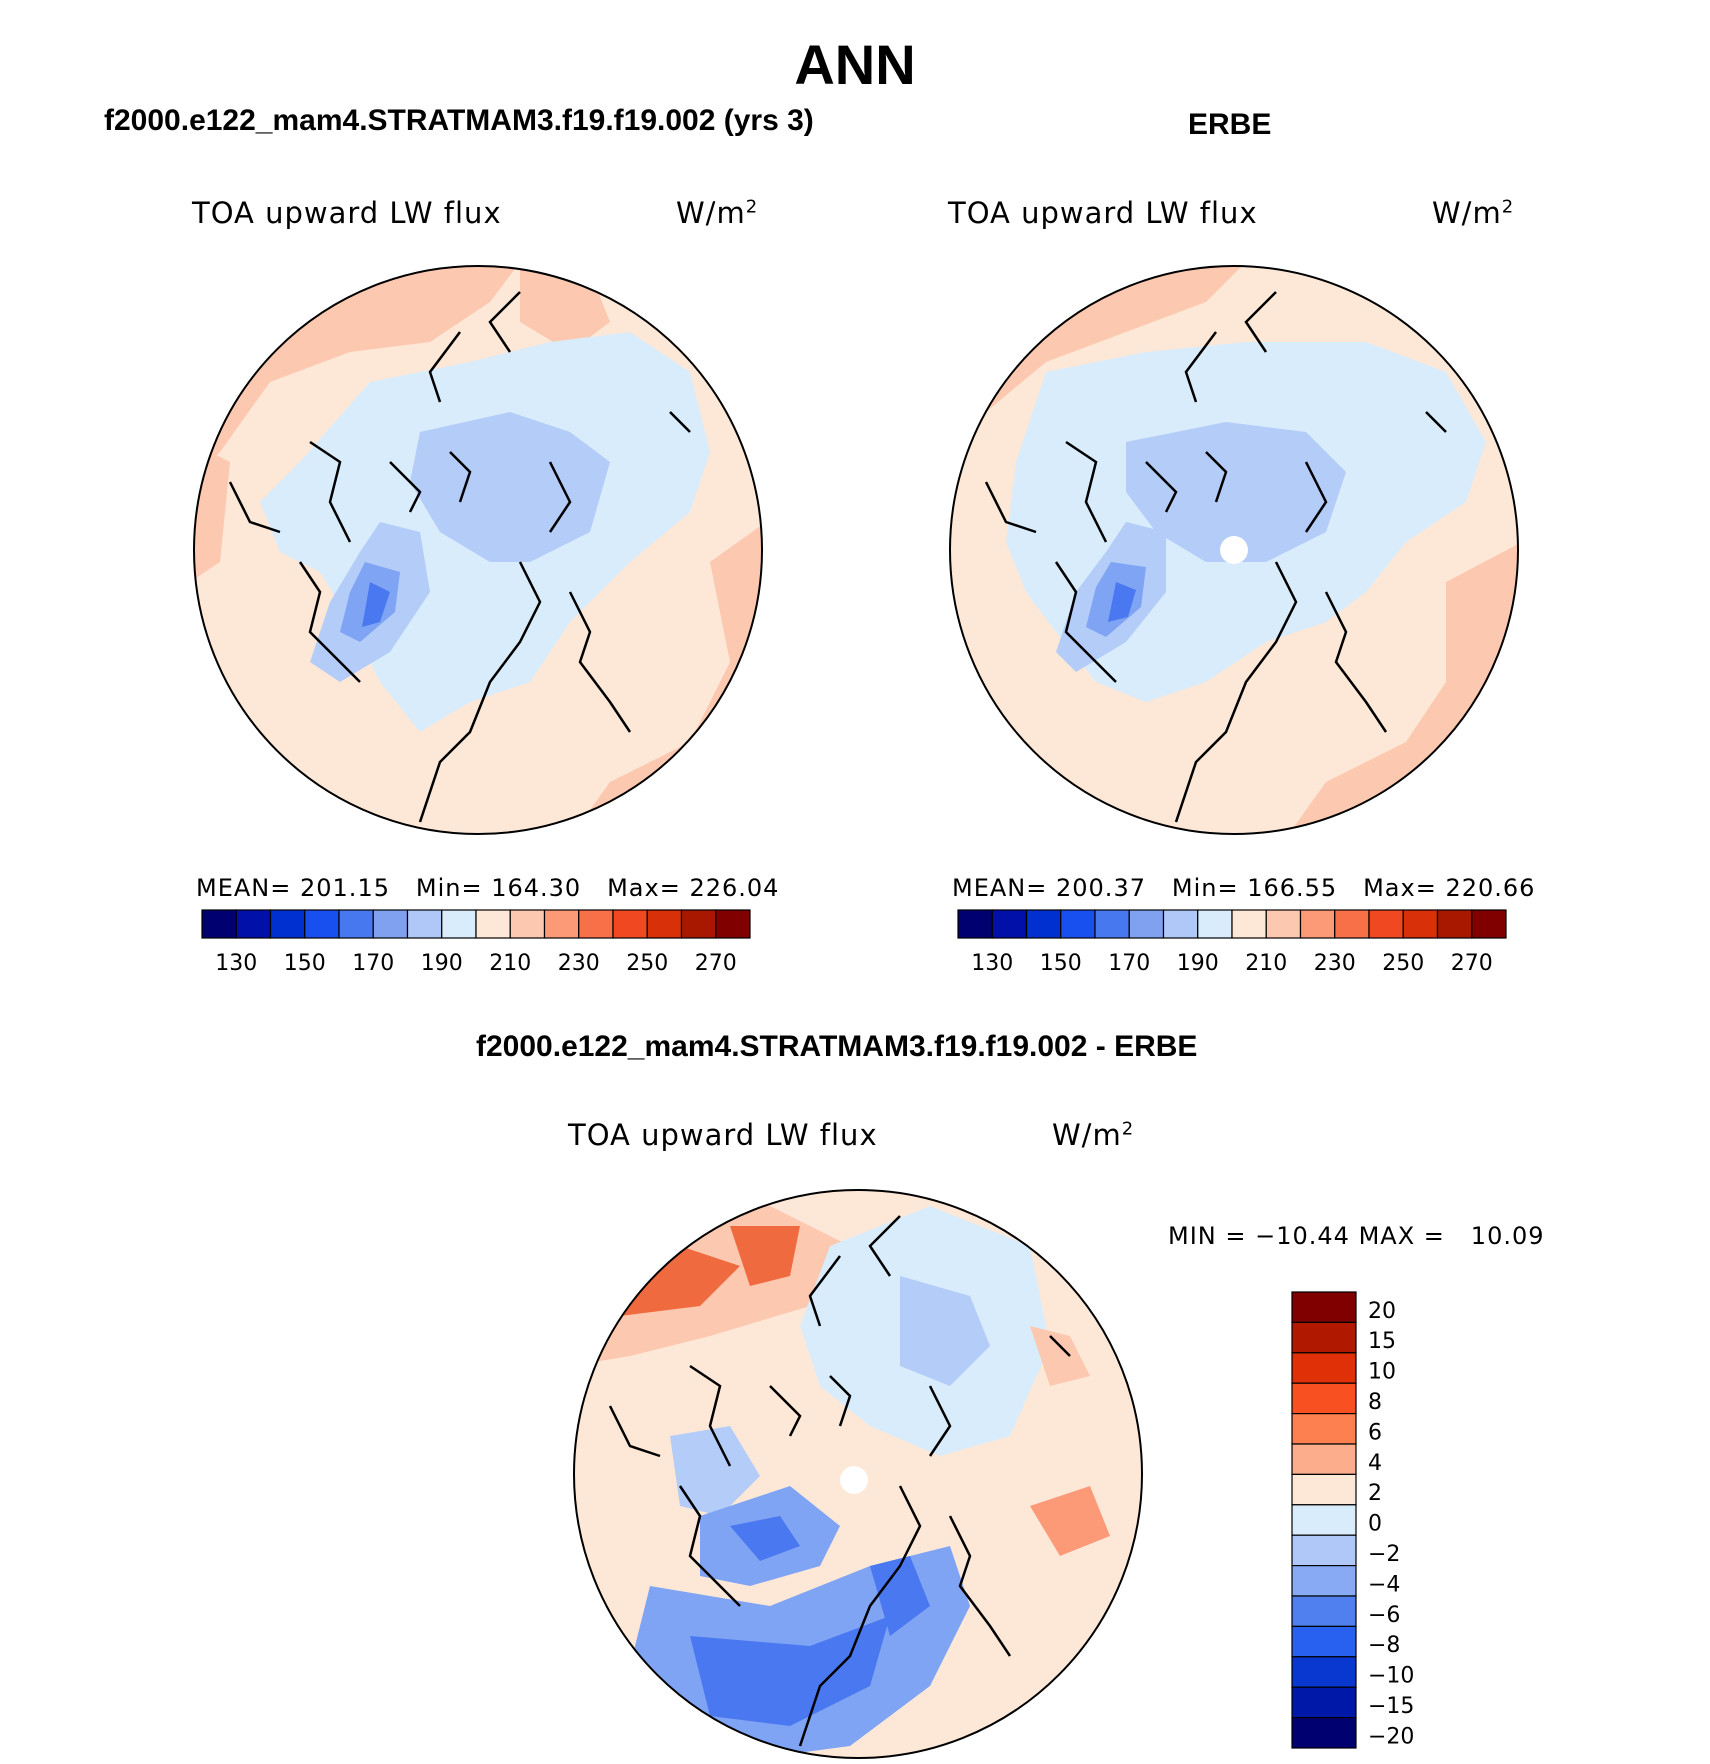  Describe the element at coordinates (1384, 1584) in the screenshot. I see `colorbar-tick-label: −4` at that location.